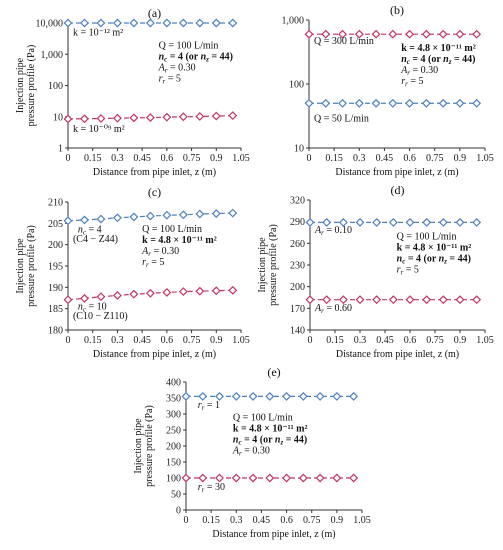 This screenshot has height=550, width=503. What do you see at coordinates (55, 267) in the screenshot?
I see `y-tick-label: 195` at bounding box center [55, 267].